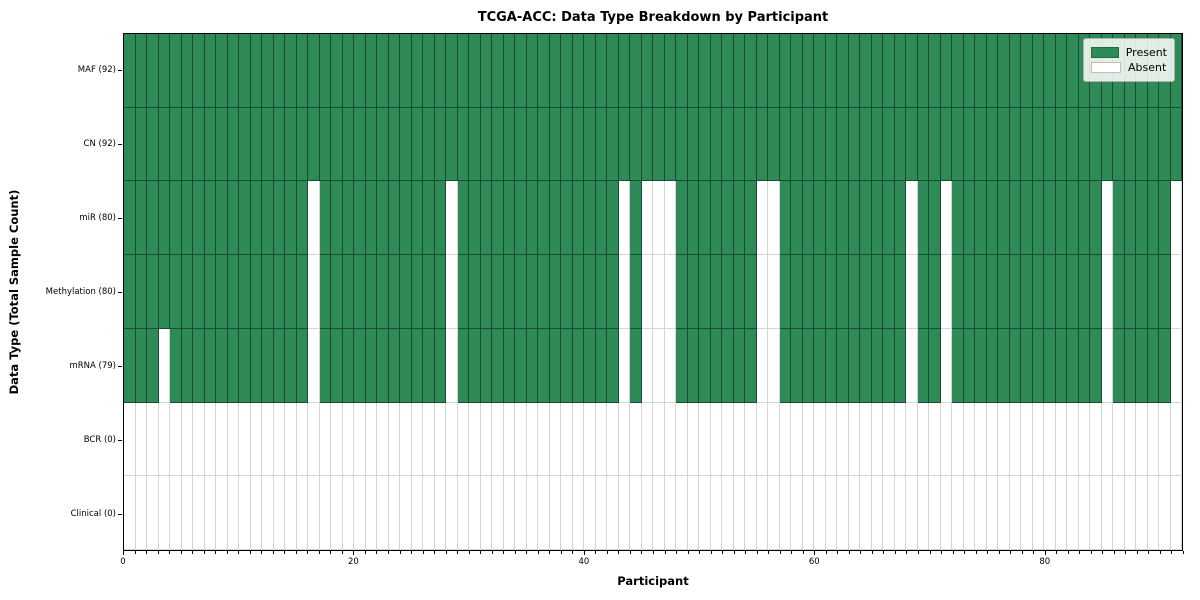 This screenshot has height=600, width=1200. Describe the element at coordinates (80, 292) in the screenshot. I see `y-tick-label: Methylation (80)` at that location.